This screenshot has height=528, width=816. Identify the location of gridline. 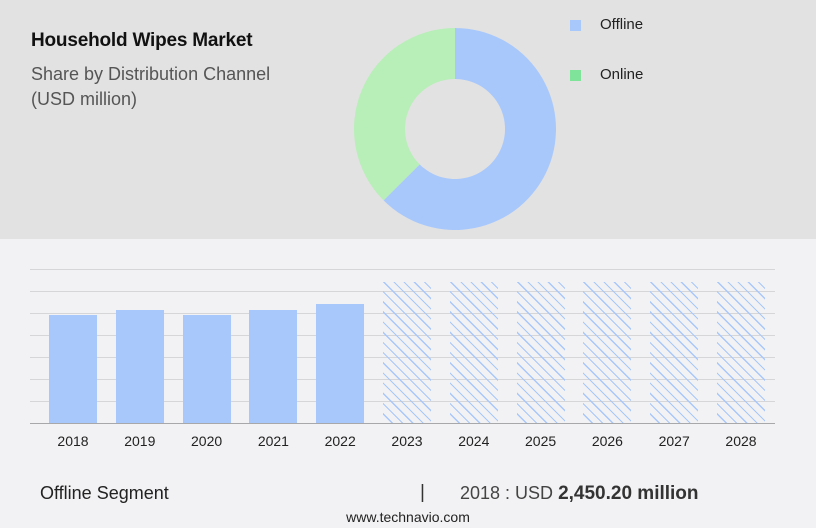
(402, 269).